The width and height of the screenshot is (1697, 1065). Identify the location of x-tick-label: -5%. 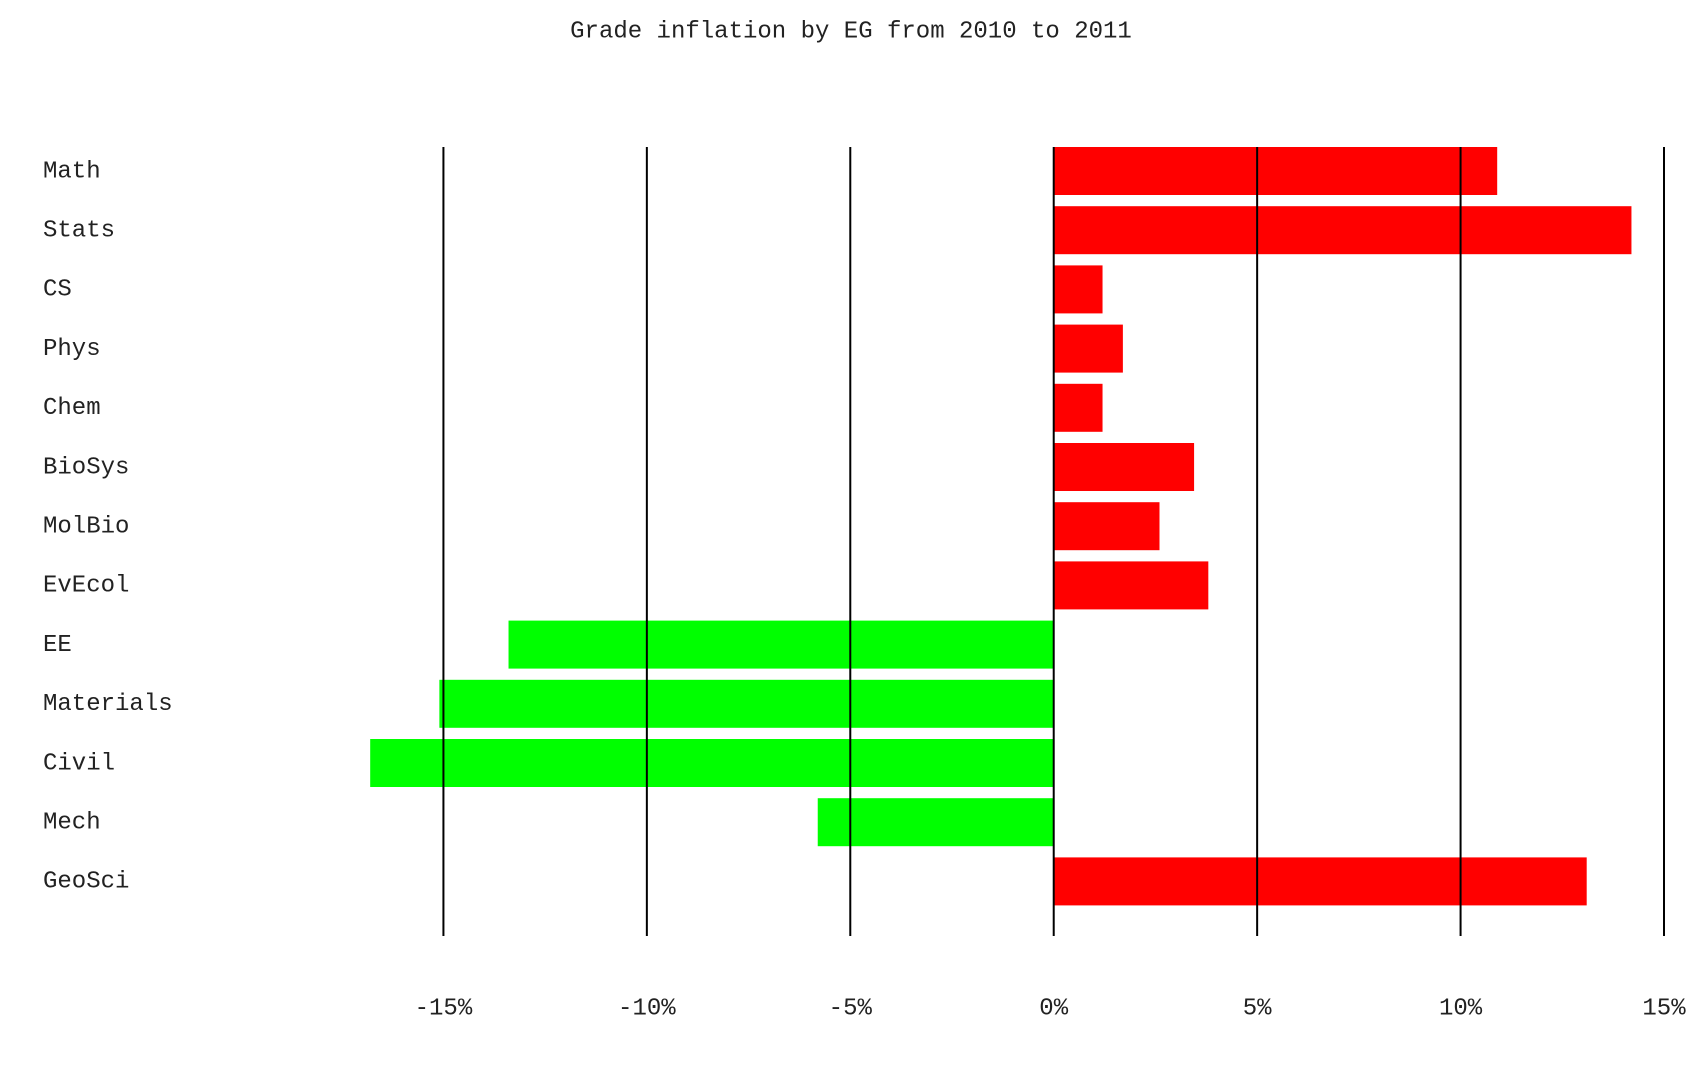
(851, 1008).